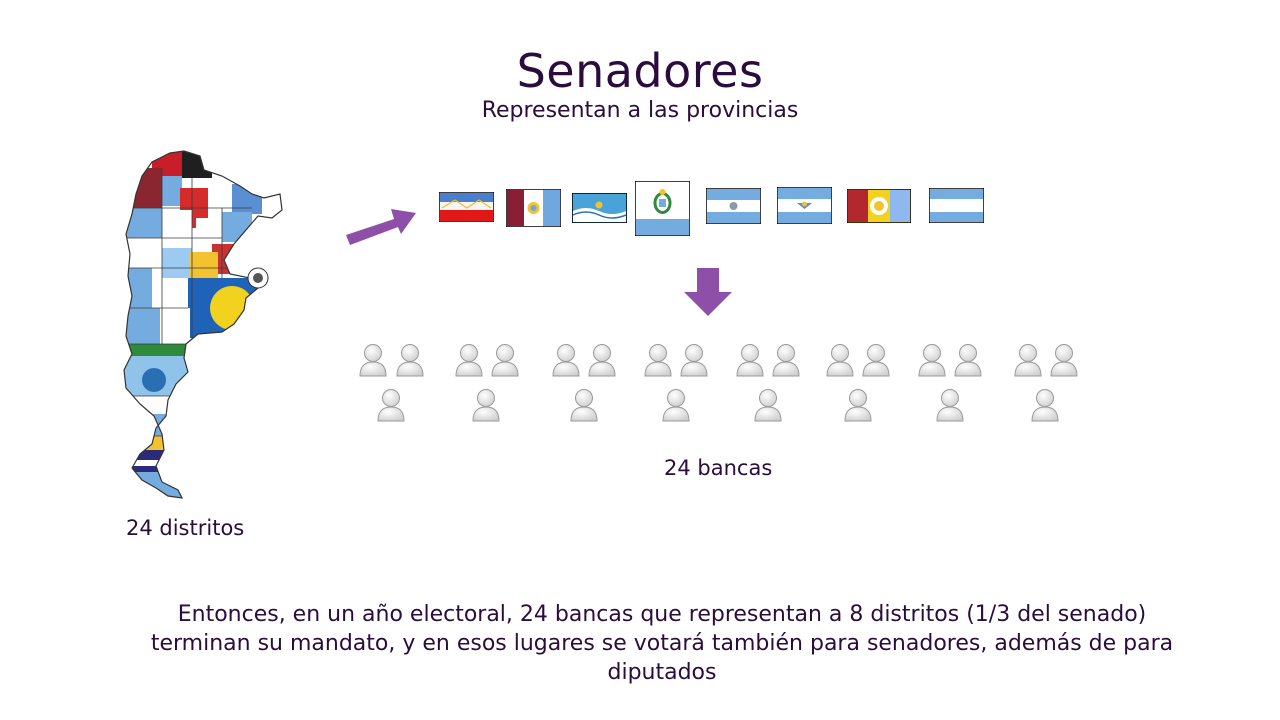 The height and width of the screenshot is (720, 1280). I want to click on flag-cordoba, so click(879, 206).